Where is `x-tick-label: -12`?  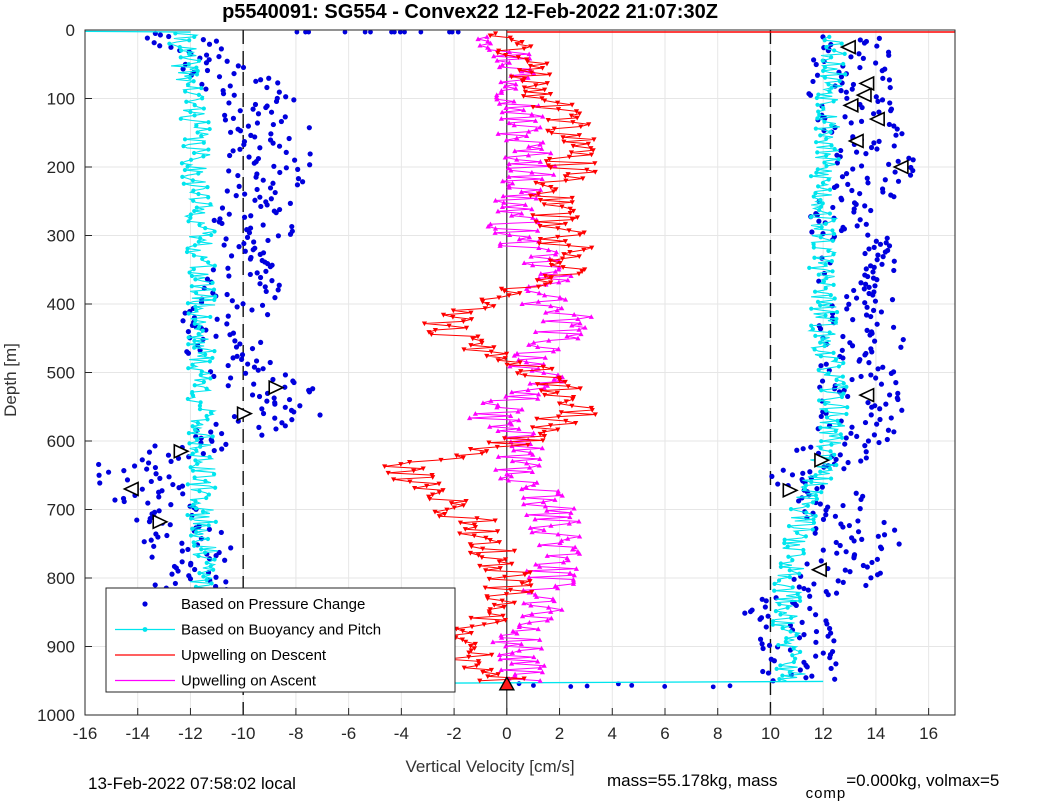
x-tick-label: -12 is located at coordinates (190, 733).